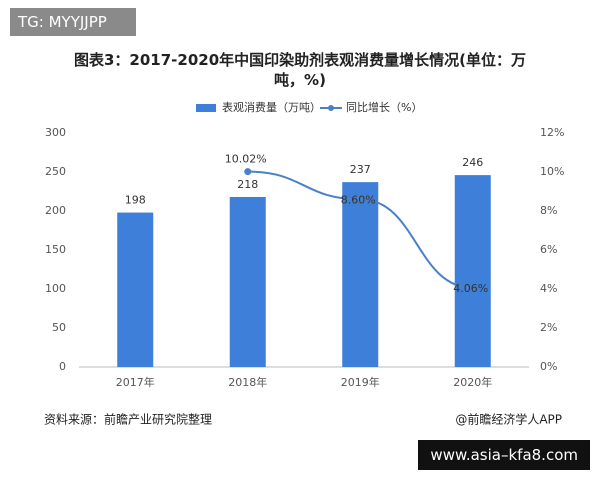 Image resolution: width=600 pixels, height=480 pixels. What do you see at coordinates (247, 184) in the screenshot?
I see `bar-label: 218` at bounding box center [247, 184].